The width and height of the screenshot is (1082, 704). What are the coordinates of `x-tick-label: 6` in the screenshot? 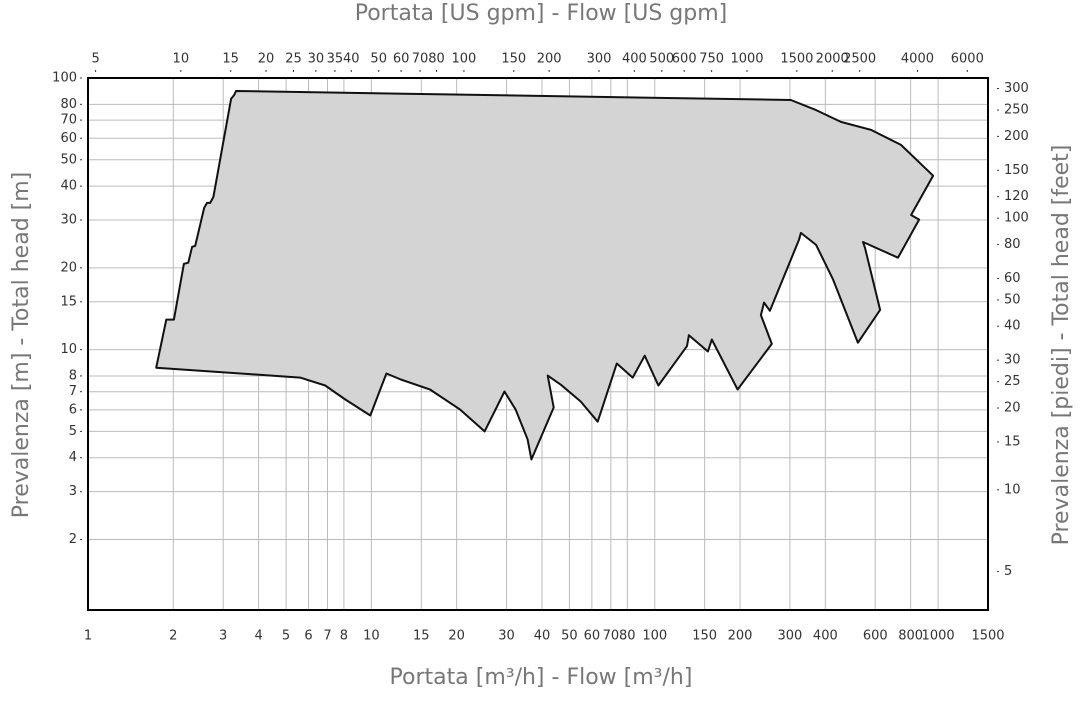 It's located at (308, 636).